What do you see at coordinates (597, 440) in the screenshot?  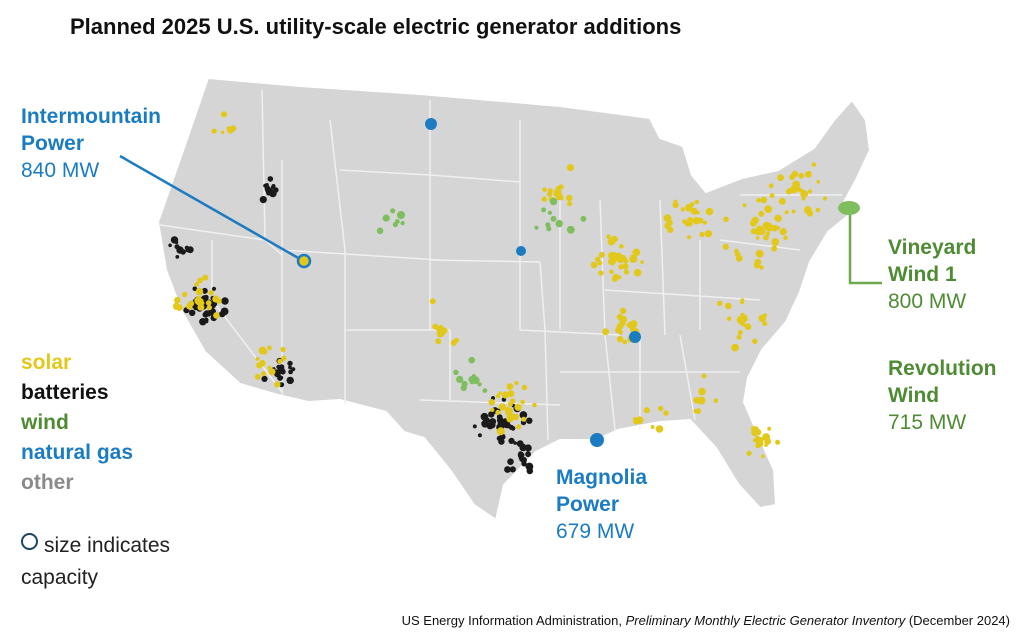 I see `magnolia-marker` at bounding box center [597, 440].